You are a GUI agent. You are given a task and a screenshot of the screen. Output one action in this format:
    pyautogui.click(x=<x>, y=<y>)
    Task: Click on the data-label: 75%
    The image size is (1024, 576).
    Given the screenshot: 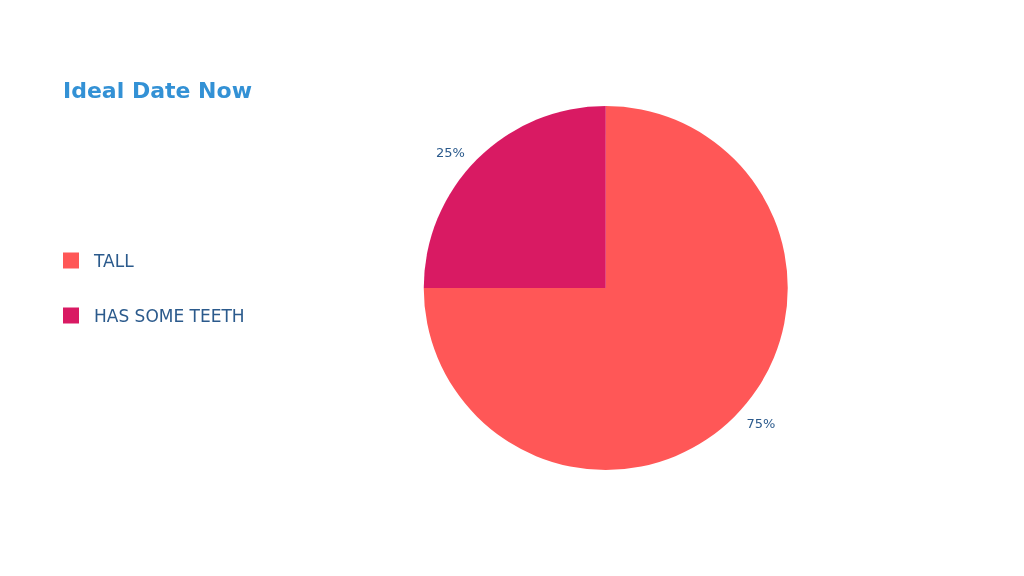 What is the action you would take?
    pyautogui.click(x=761, y=424)
    